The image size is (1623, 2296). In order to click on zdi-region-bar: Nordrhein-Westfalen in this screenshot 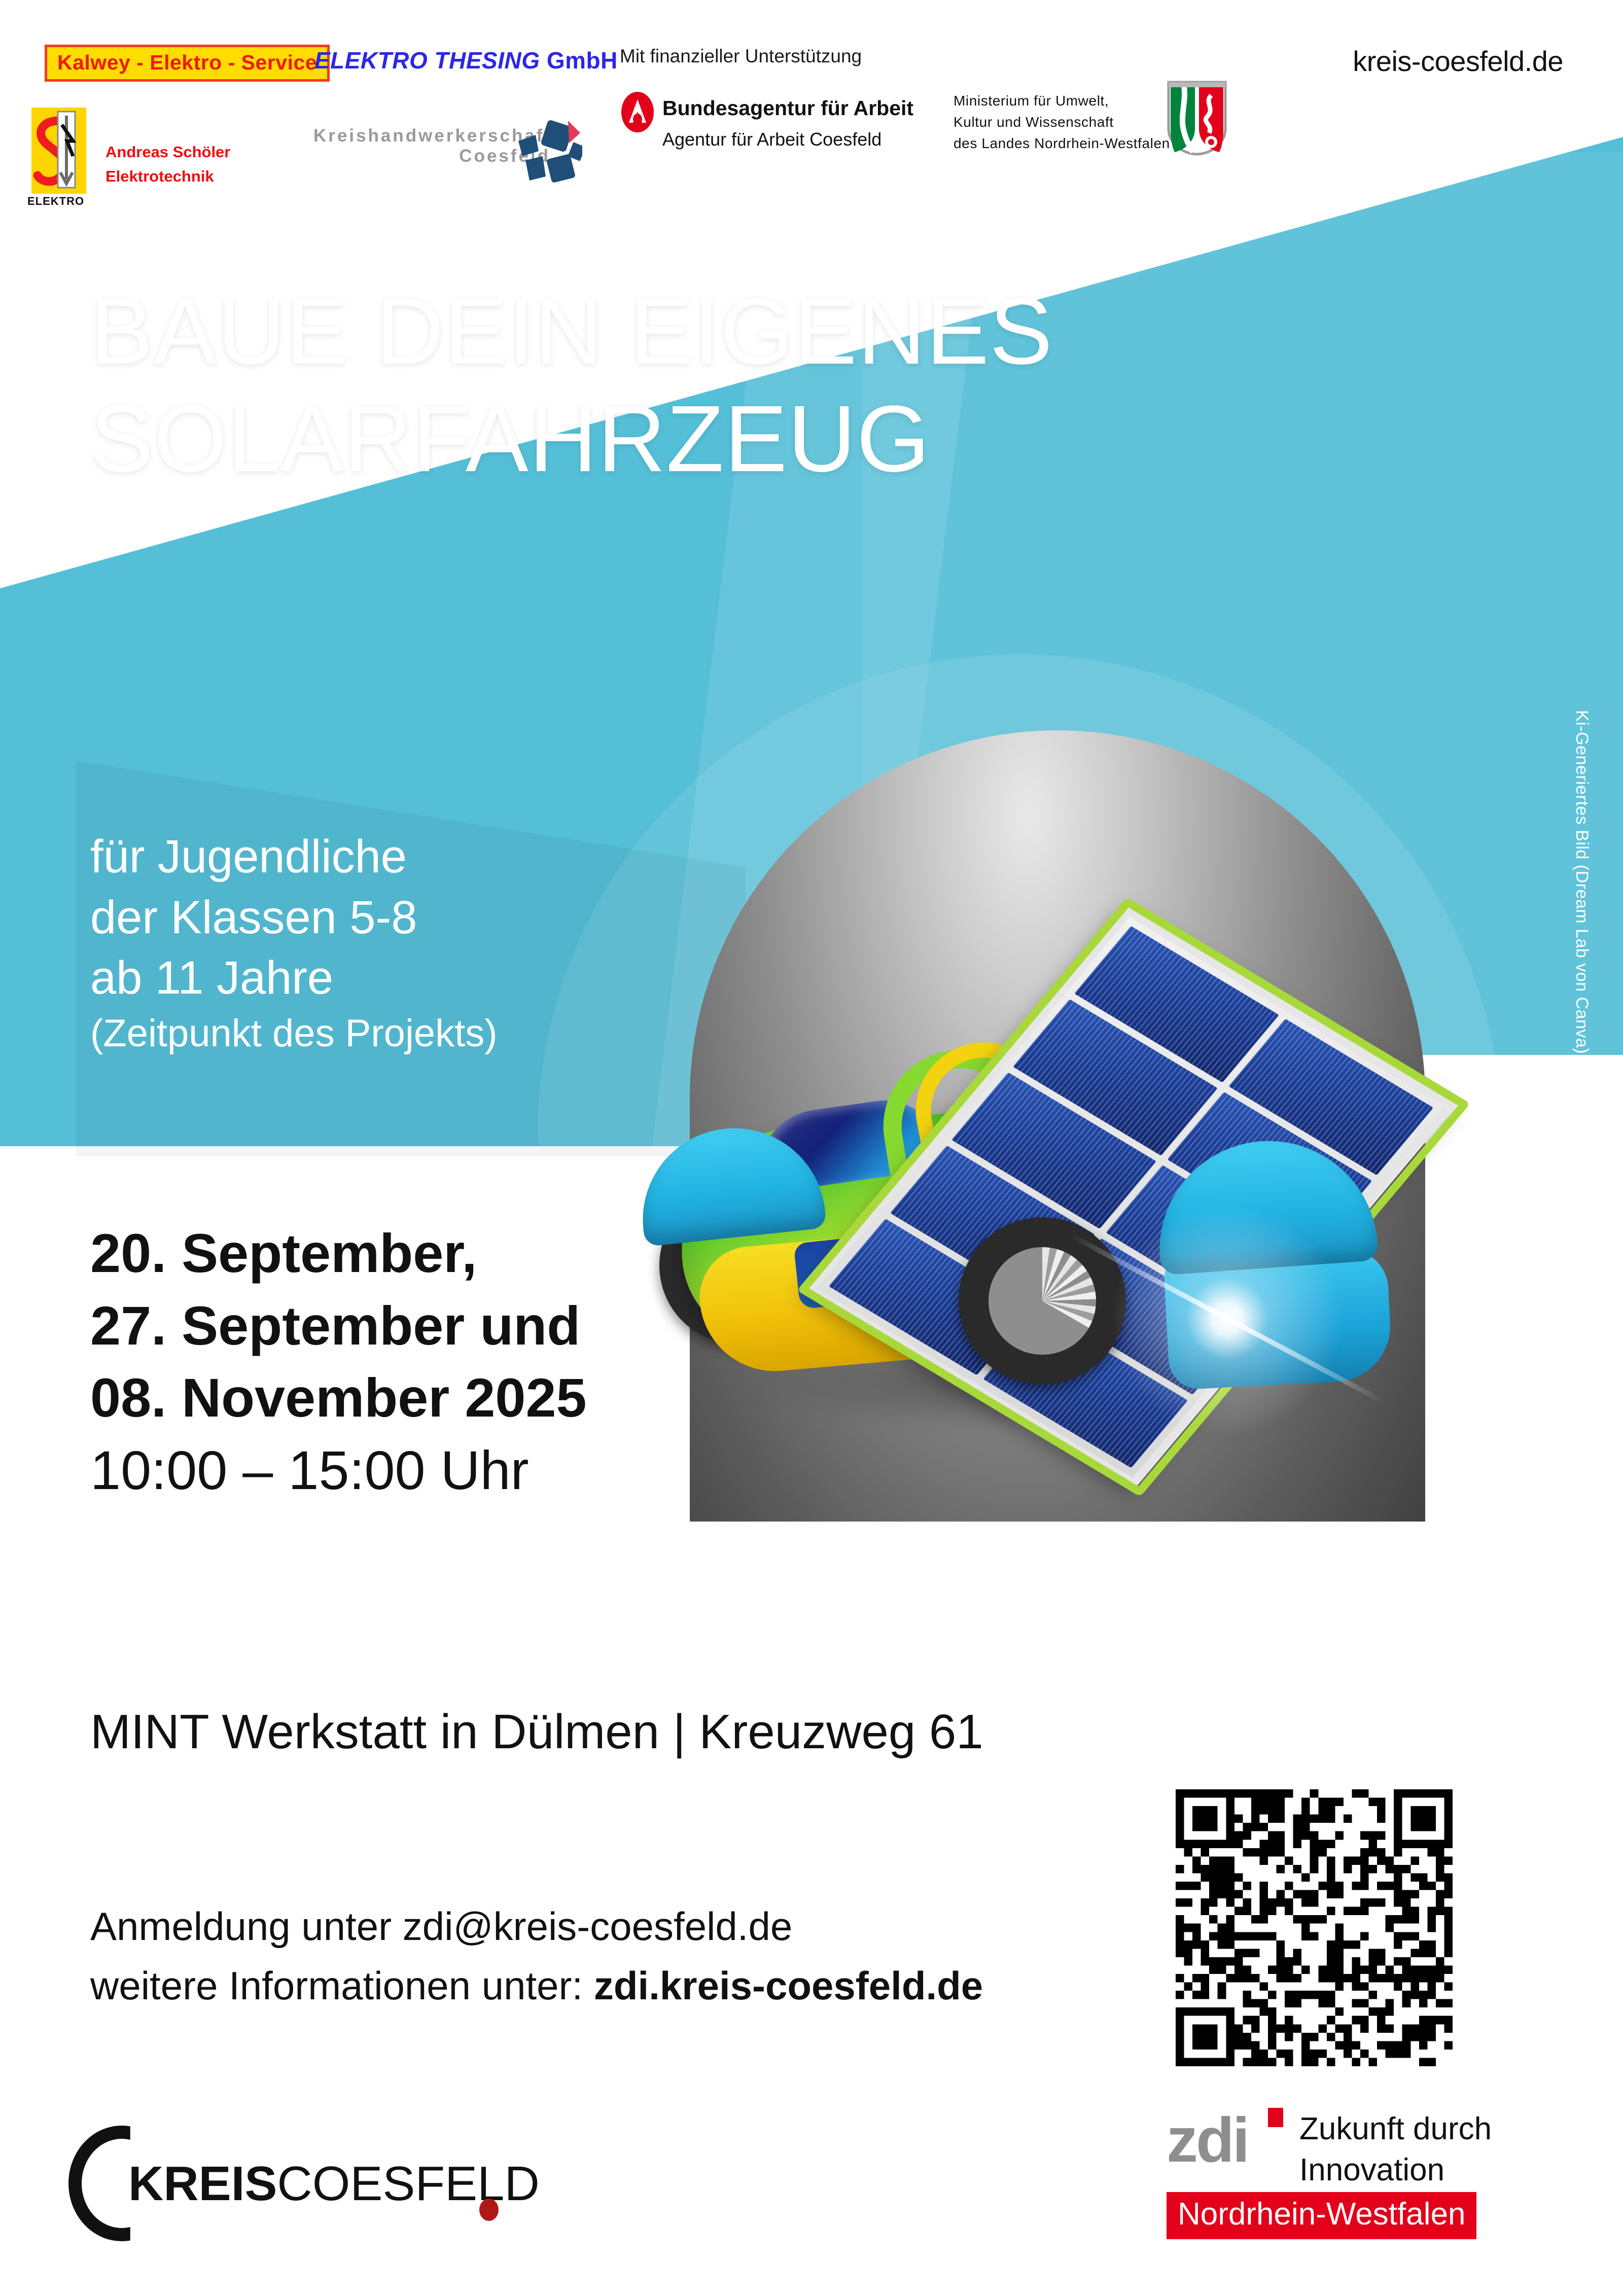, I will do `click(1322, 2215)`.